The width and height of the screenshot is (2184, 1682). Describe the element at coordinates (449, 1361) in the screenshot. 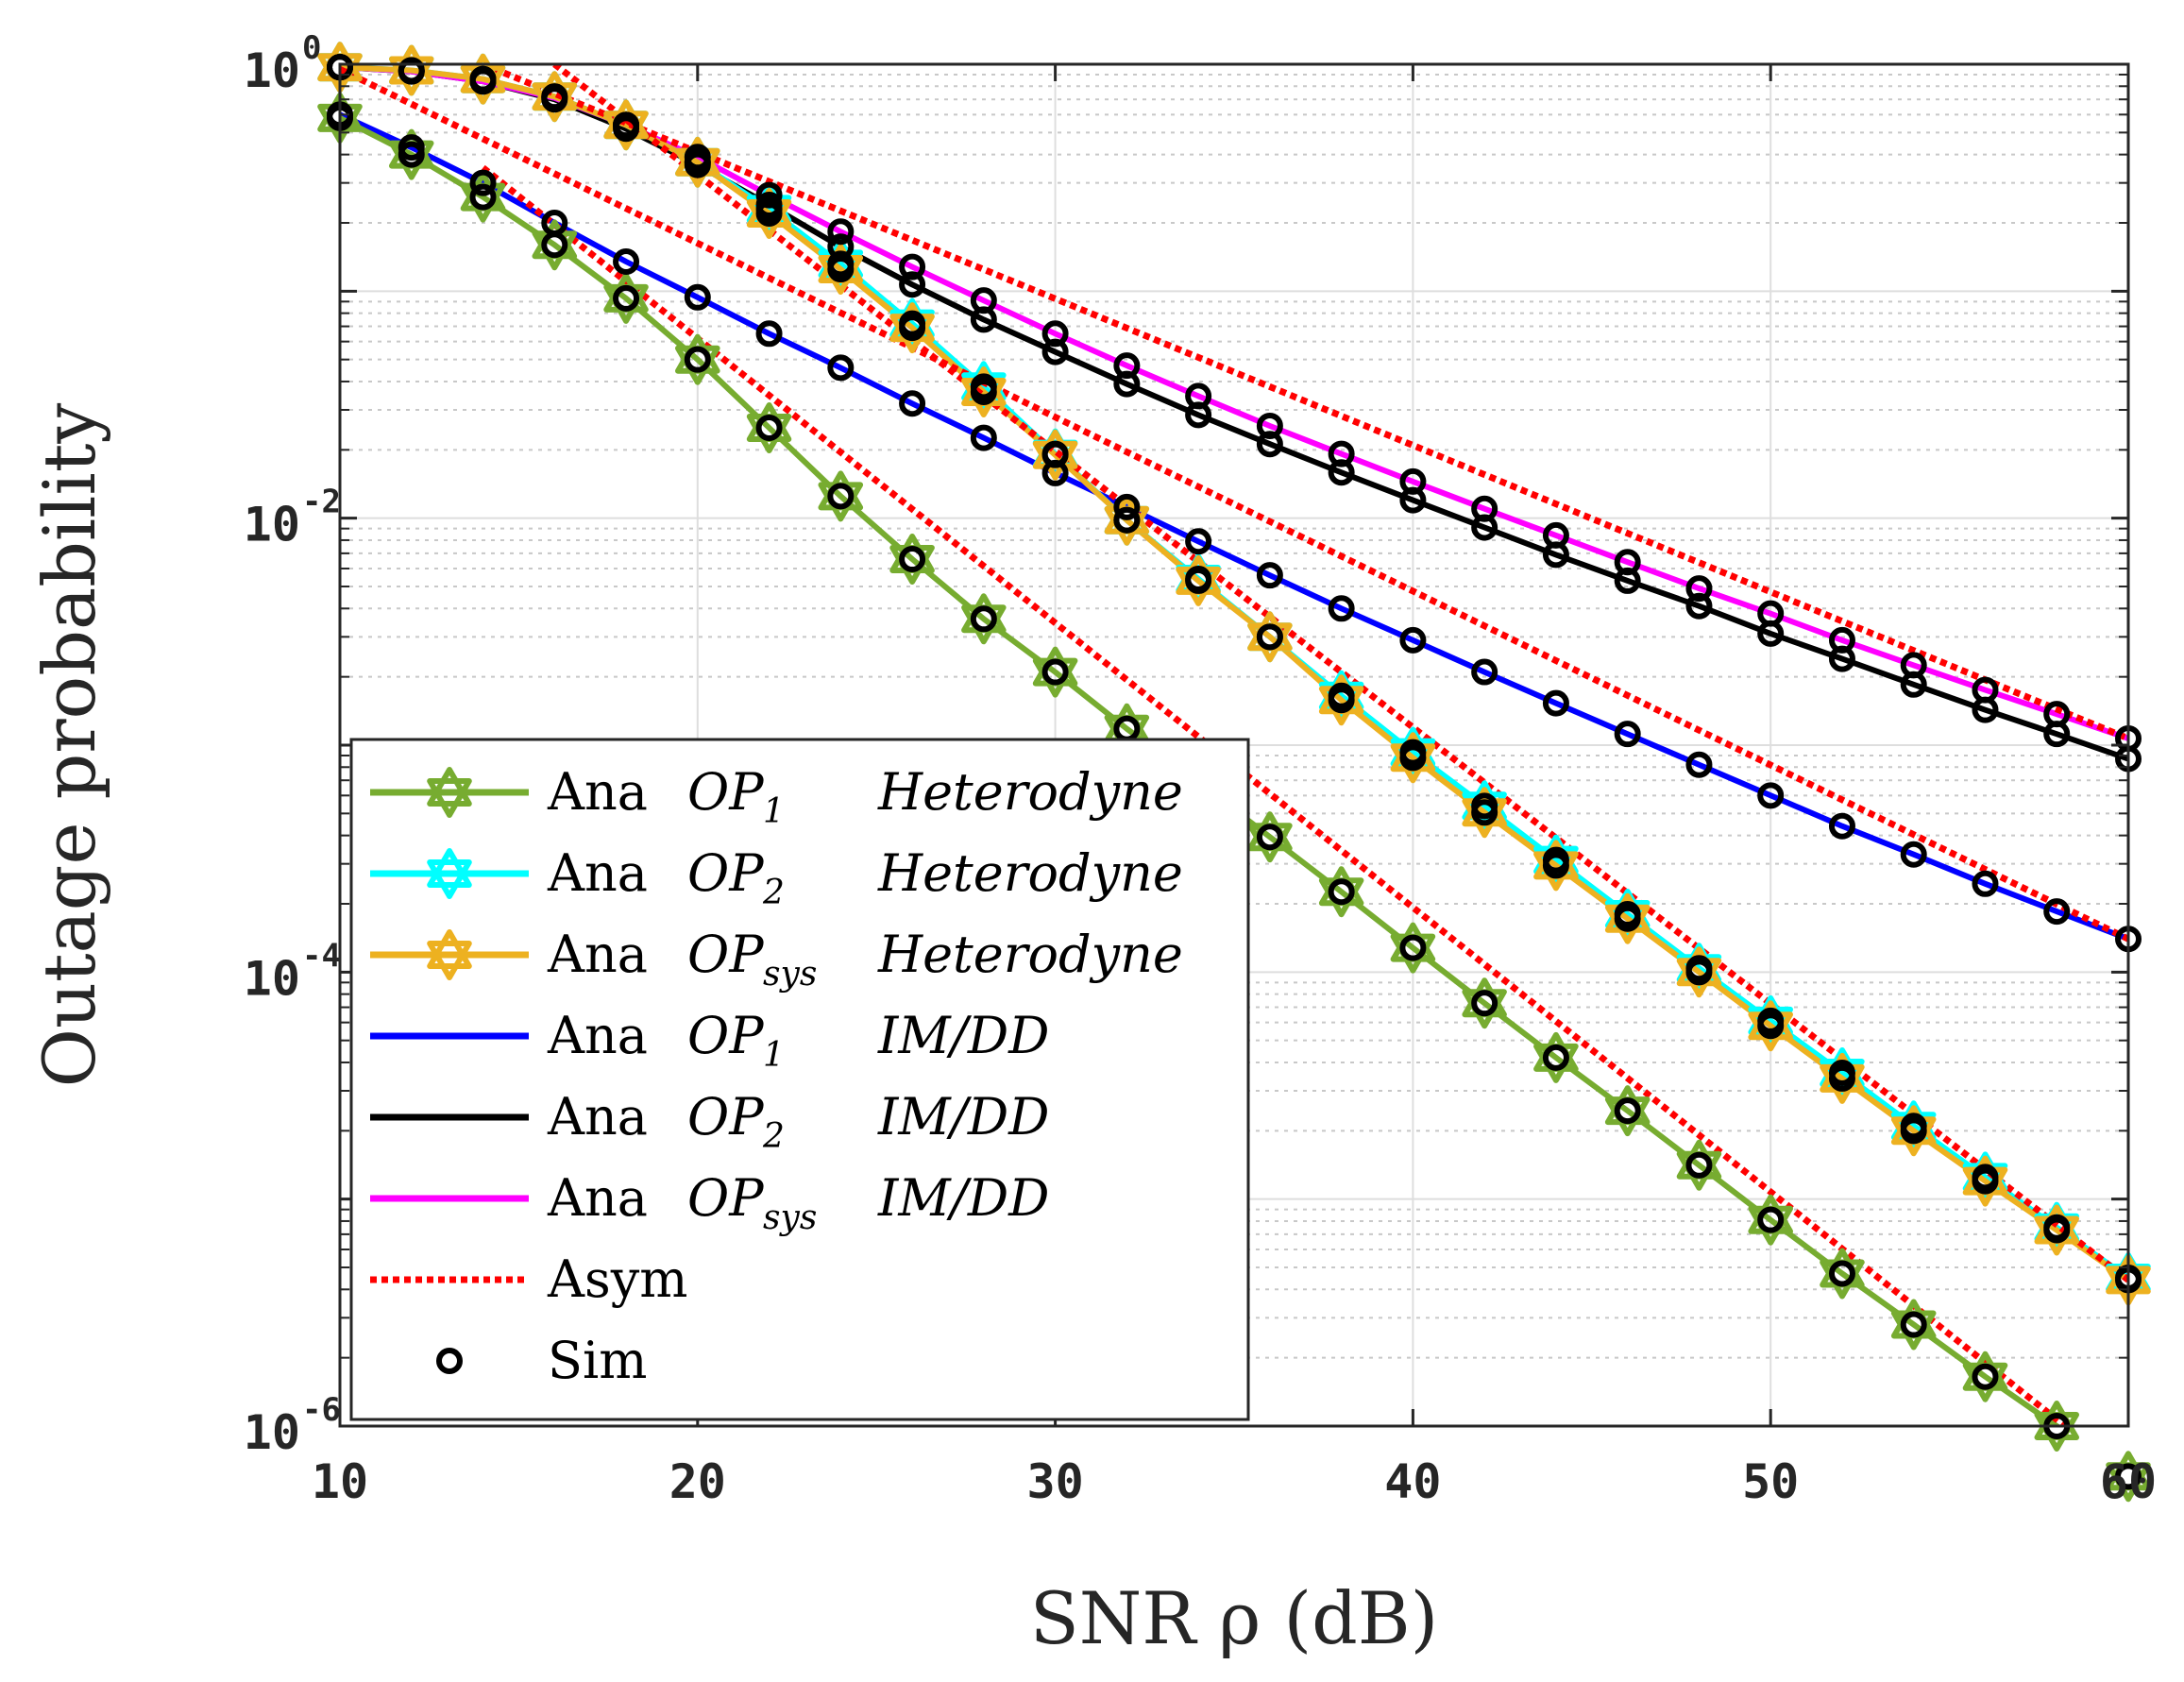

I see `legend-swatch-sim` at that location.